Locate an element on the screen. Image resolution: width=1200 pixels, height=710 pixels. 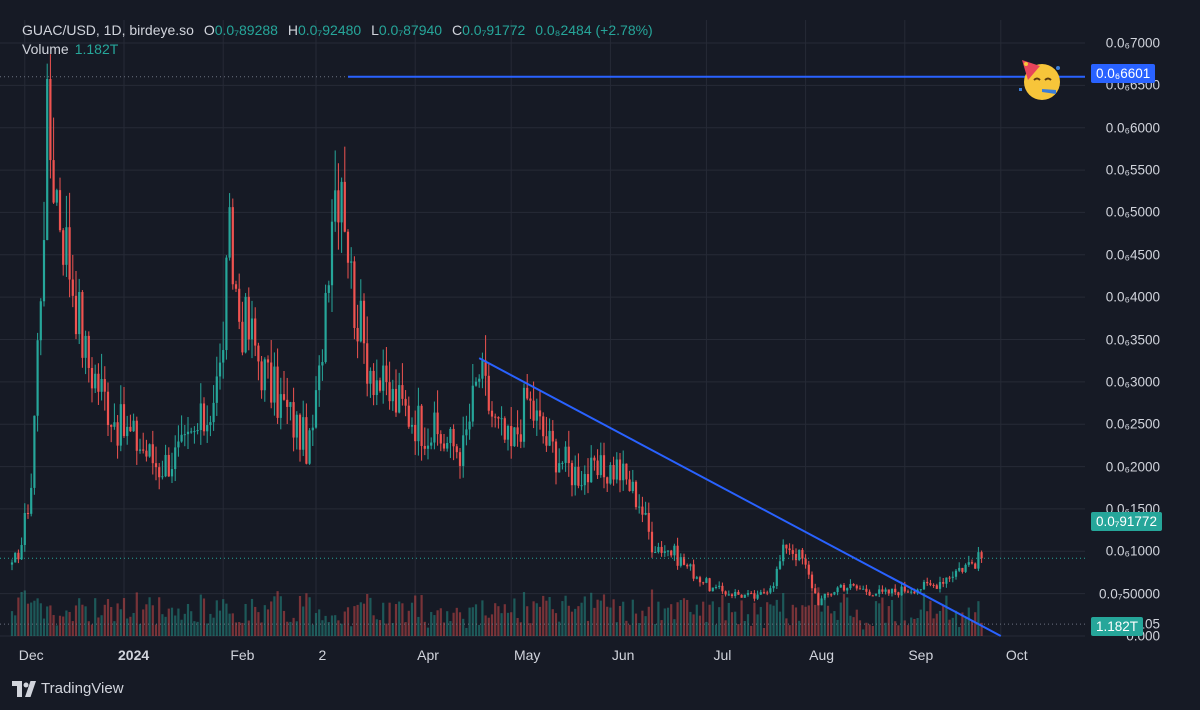
horizontal-level-tag: 0.0₆6601 is located at coordinates (1123, 73).